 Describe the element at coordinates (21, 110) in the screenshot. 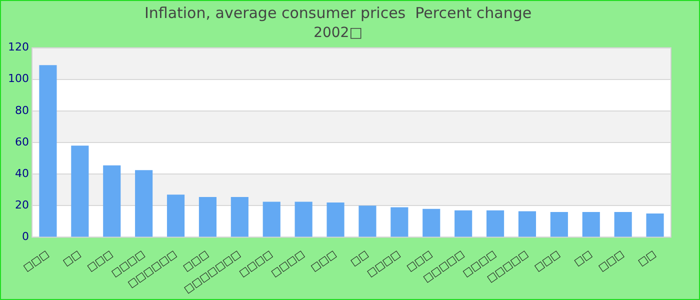

I see `y-tick-label: 80` at that location.